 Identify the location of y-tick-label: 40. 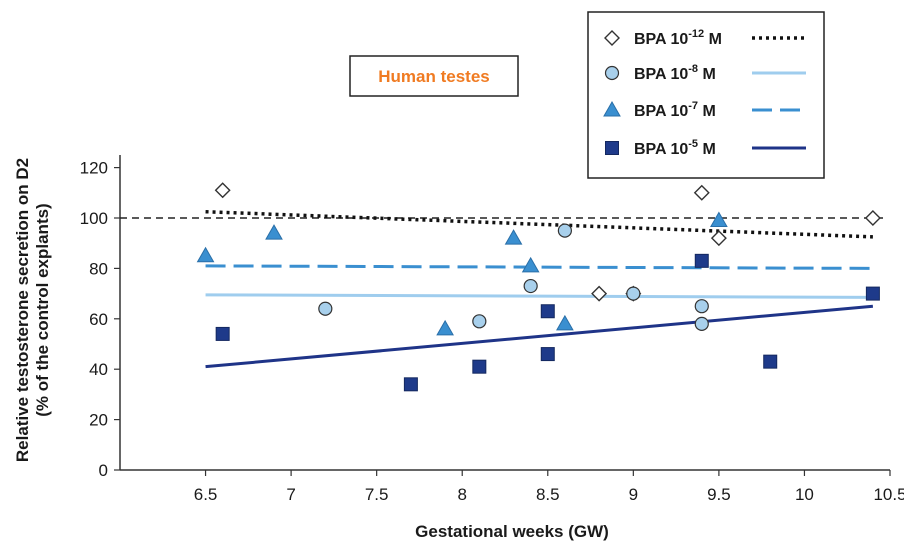
(98, 369).